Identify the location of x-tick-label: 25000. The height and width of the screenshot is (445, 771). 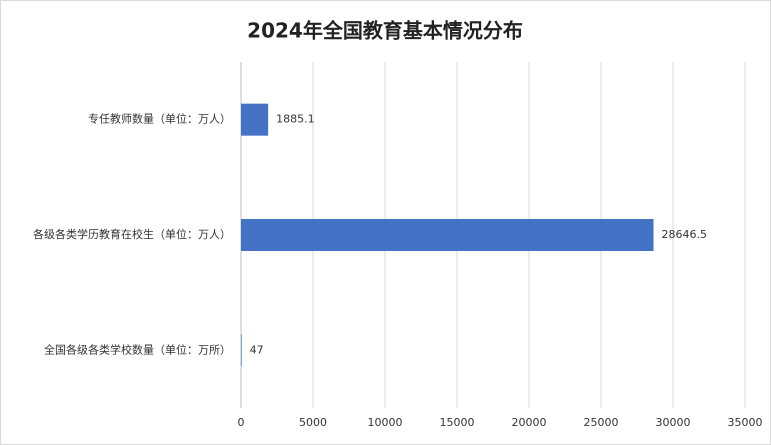
(601, 422).